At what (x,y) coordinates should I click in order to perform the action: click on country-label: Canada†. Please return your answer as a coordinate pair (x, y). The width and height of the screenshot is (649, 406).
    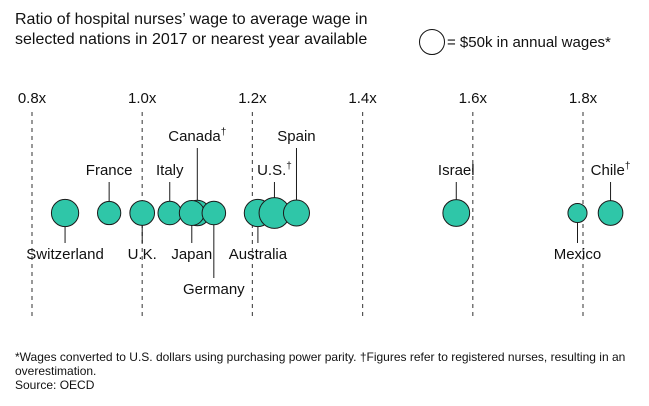
    Looking at the image, I should click on (197, 136).